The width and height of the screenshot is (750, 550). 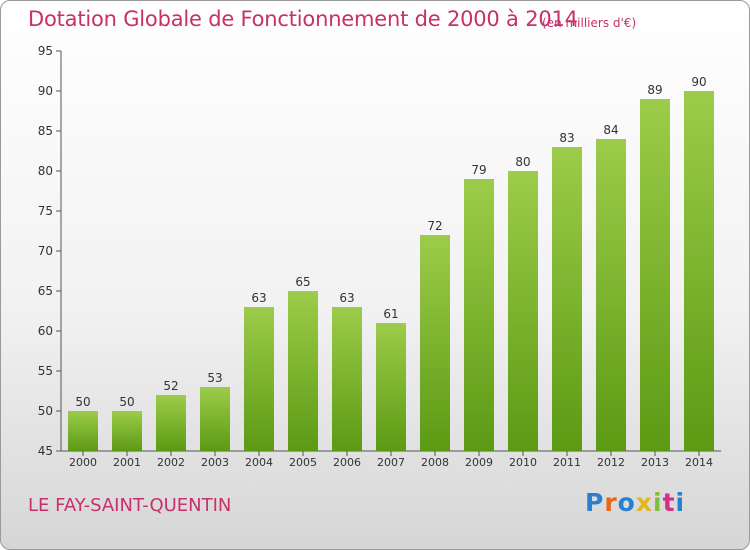 I want to click on y-tick-label: 65, so click(x=45, y=291).